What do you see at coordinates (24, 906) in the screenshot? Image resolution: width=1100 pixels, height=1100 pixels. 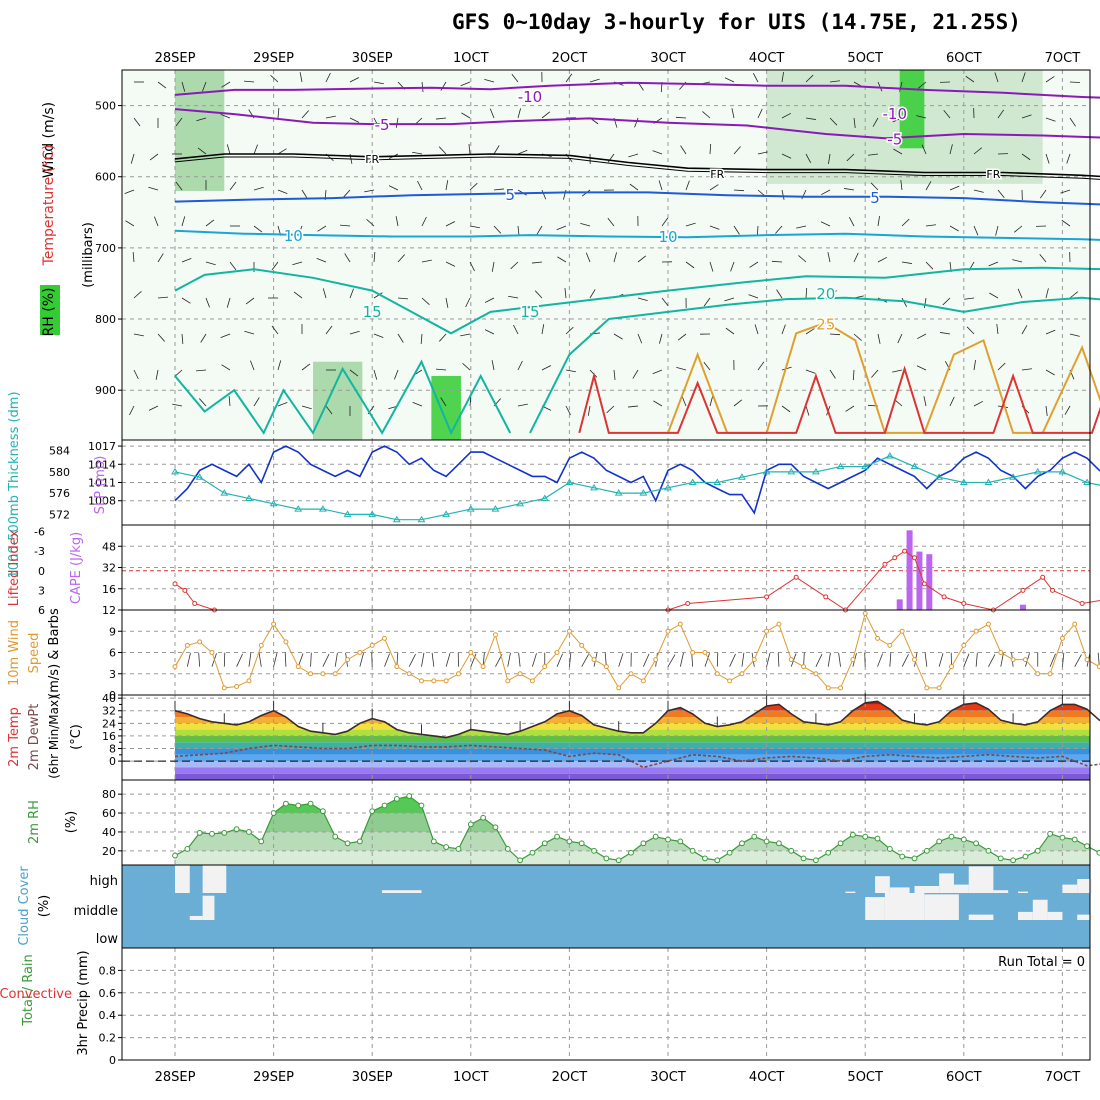 I see `axis-label: Cloud Cover` at bounding box center [24, 906].